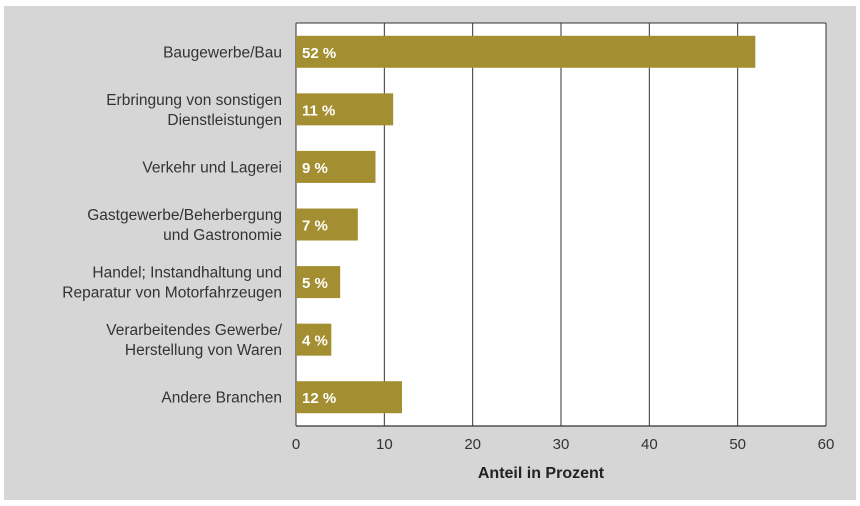 This screenshot has width=860, height=506. Describe the element at coordinates (315, 283) in the screenshot. I see `bar-value-label: 5 %` at that location.